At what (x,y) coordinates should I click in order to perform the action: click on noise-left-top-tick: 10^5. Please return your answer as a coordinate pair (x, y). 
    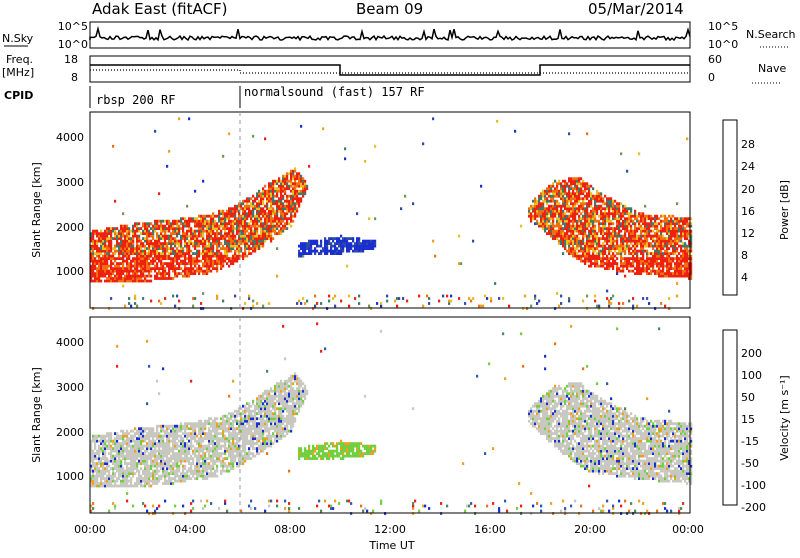
    Looking at the image, I should click on (73, 26).